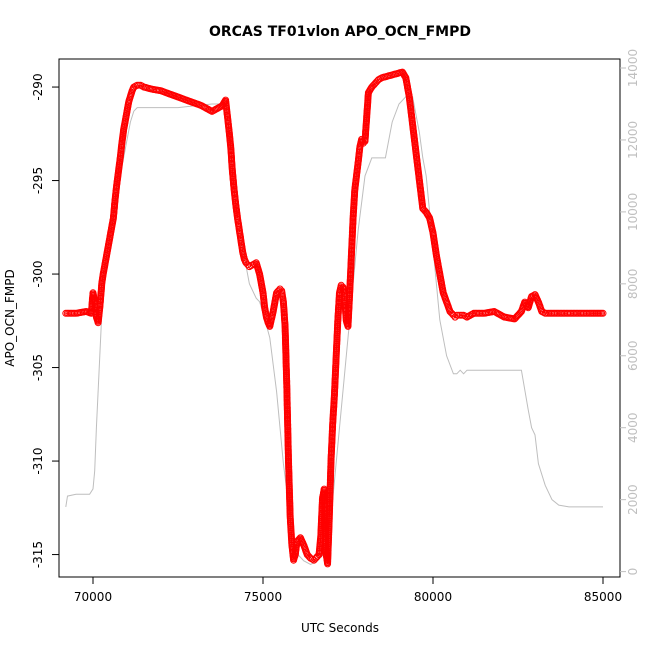 The image size is (650, 650). I want to click on y-tick-label: -305, so click(38, 367).